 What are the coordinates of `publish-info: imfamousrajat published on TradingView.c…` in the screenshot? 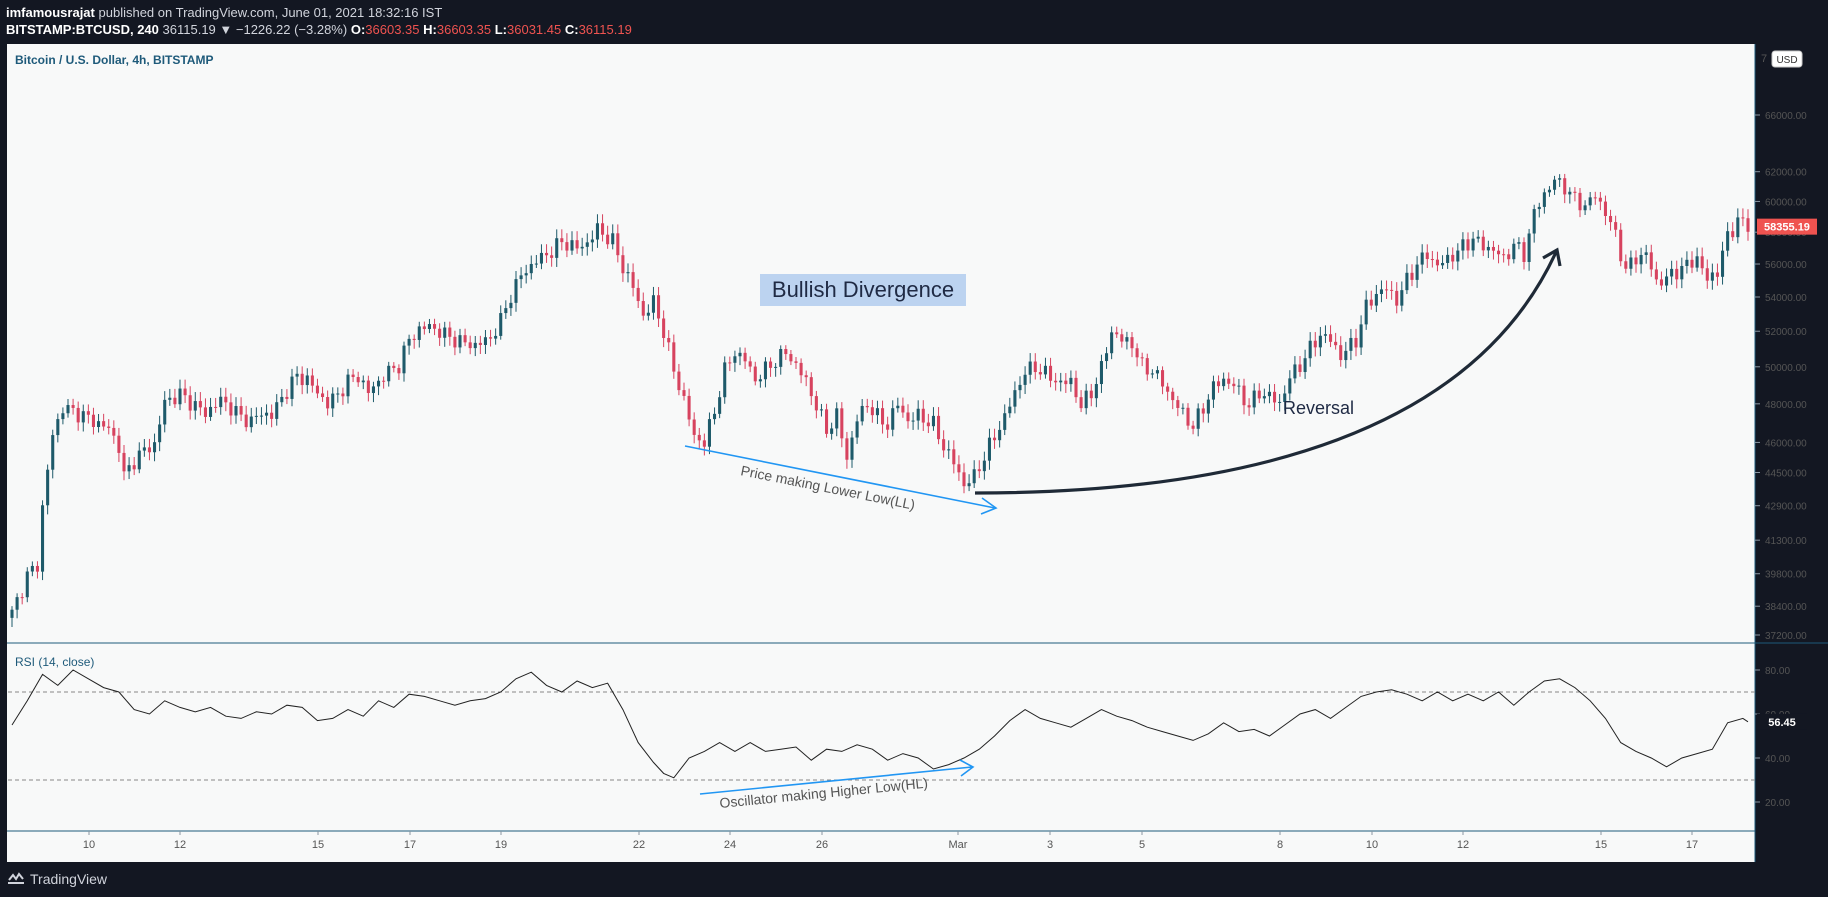 It's located at (224, 12).